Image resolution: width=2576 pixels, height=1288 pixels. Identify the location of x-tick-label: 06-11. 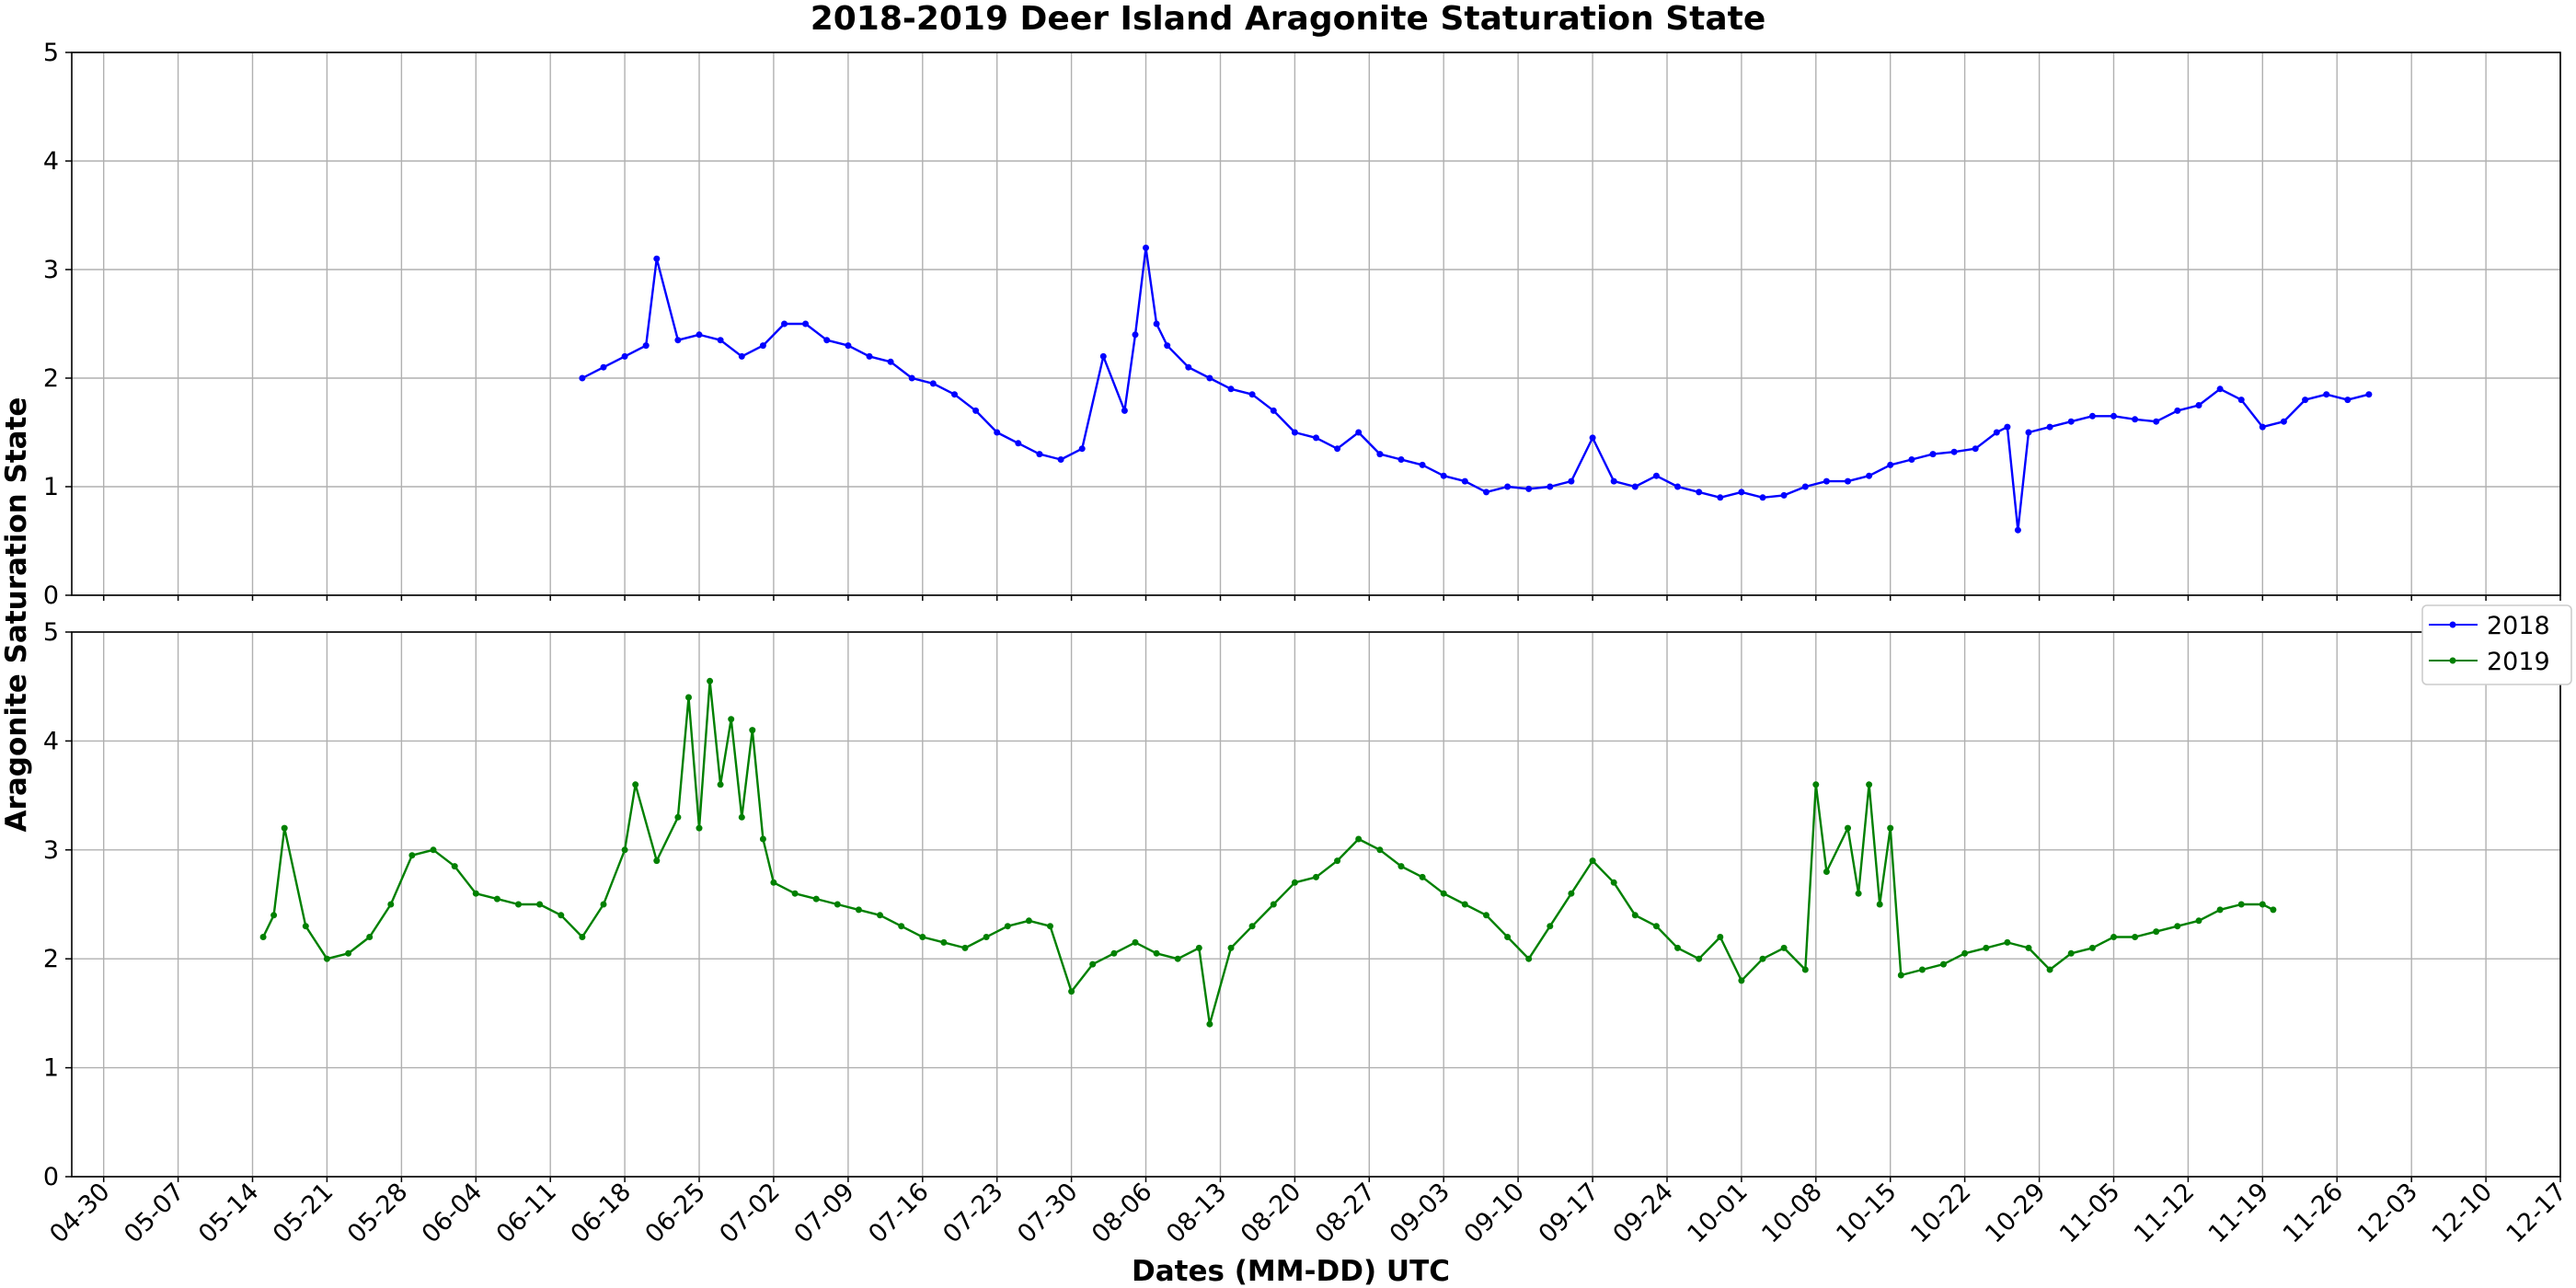
(526, 1213).